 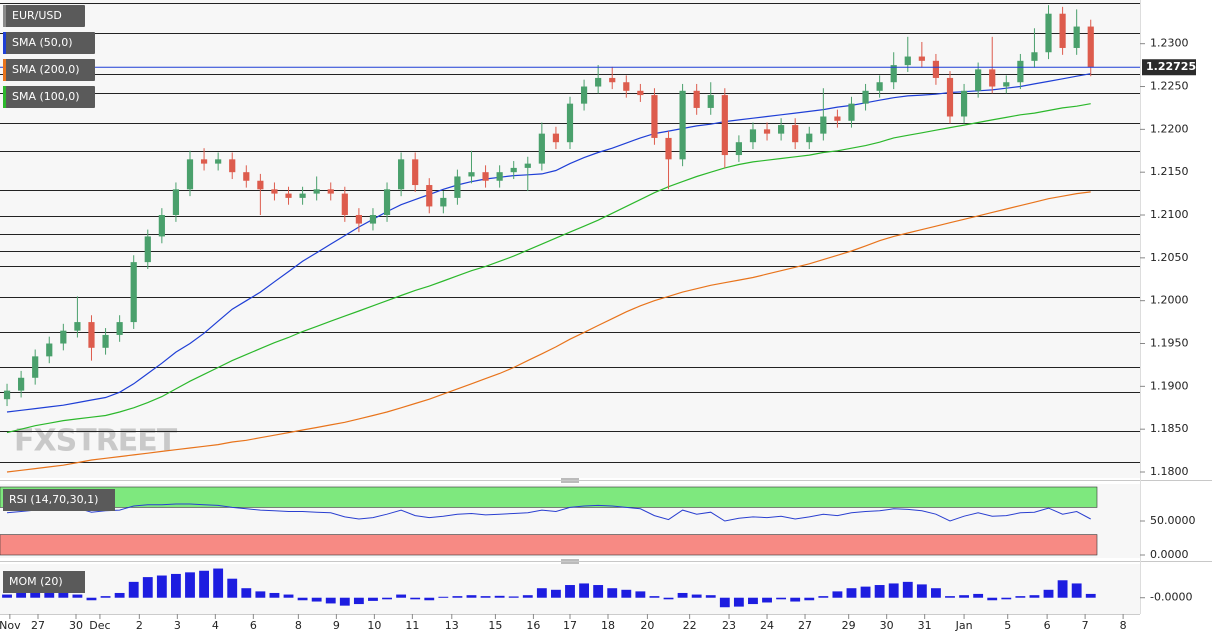 What do you see at coordinates (570, 625) in the screenshot?
I see `x-tick-label: 17` at bounding box center [570, 625].